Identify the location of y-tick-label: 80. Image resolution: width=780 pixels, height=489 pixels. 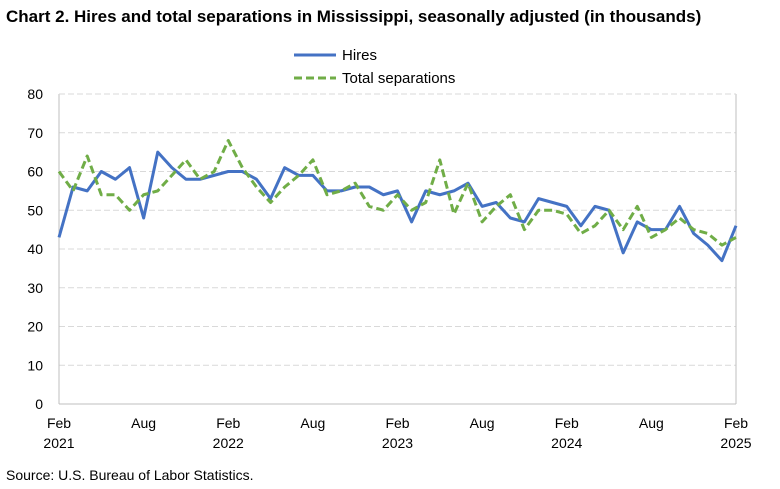
(35, 94).